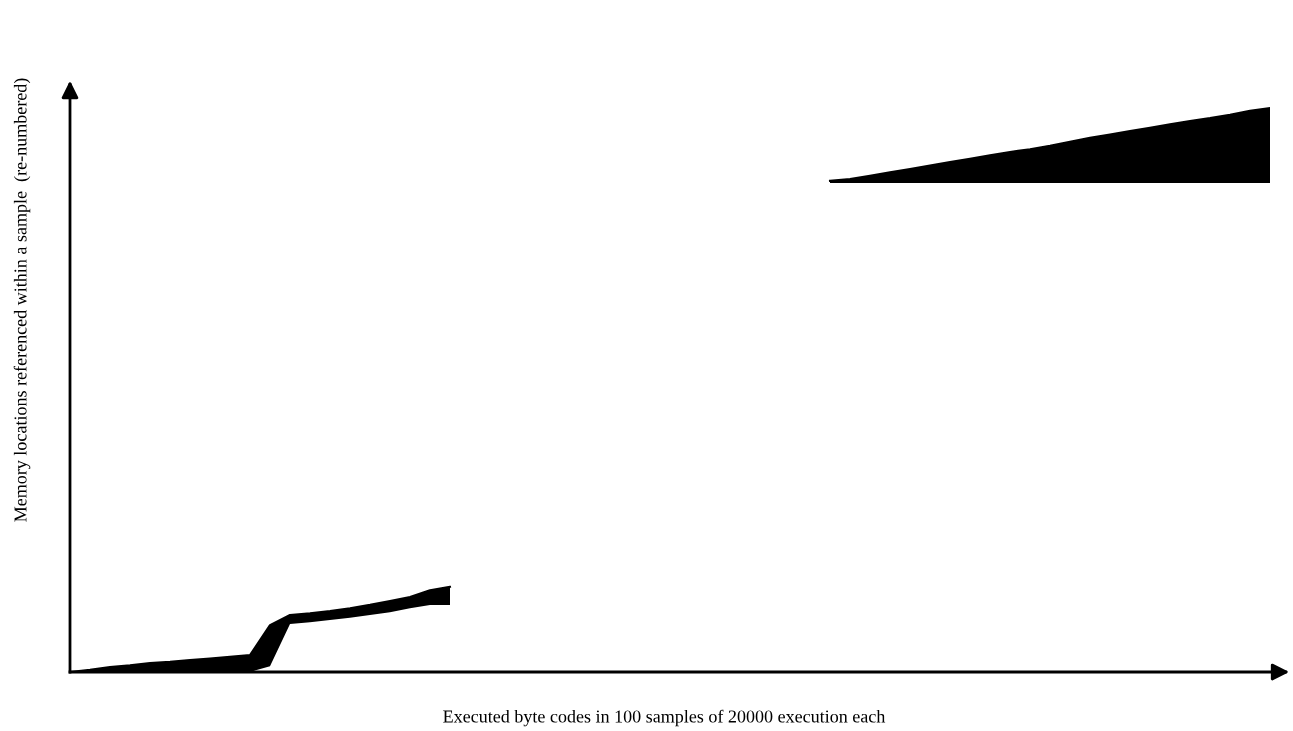 The height and width of the screenshot is (731, 1293). What do you see at coordinates (22, 300) in the screenshot?
I see `y-axis-title: Memory locations referenced within a sample (re-numbered)` at bounding box center [22, 300].